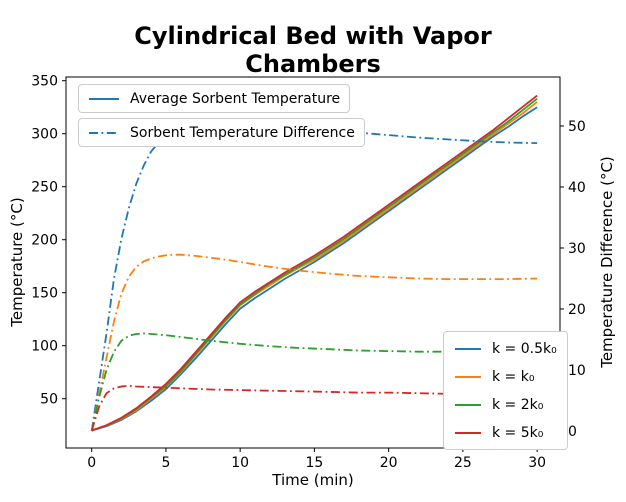 Image resolution: width=626 pixels, height=502 pixels. What do you see at coordinates (518, 404) in the screenshot?
I see `legend-label: k = 2k₀` at bounding box center [518, 404].